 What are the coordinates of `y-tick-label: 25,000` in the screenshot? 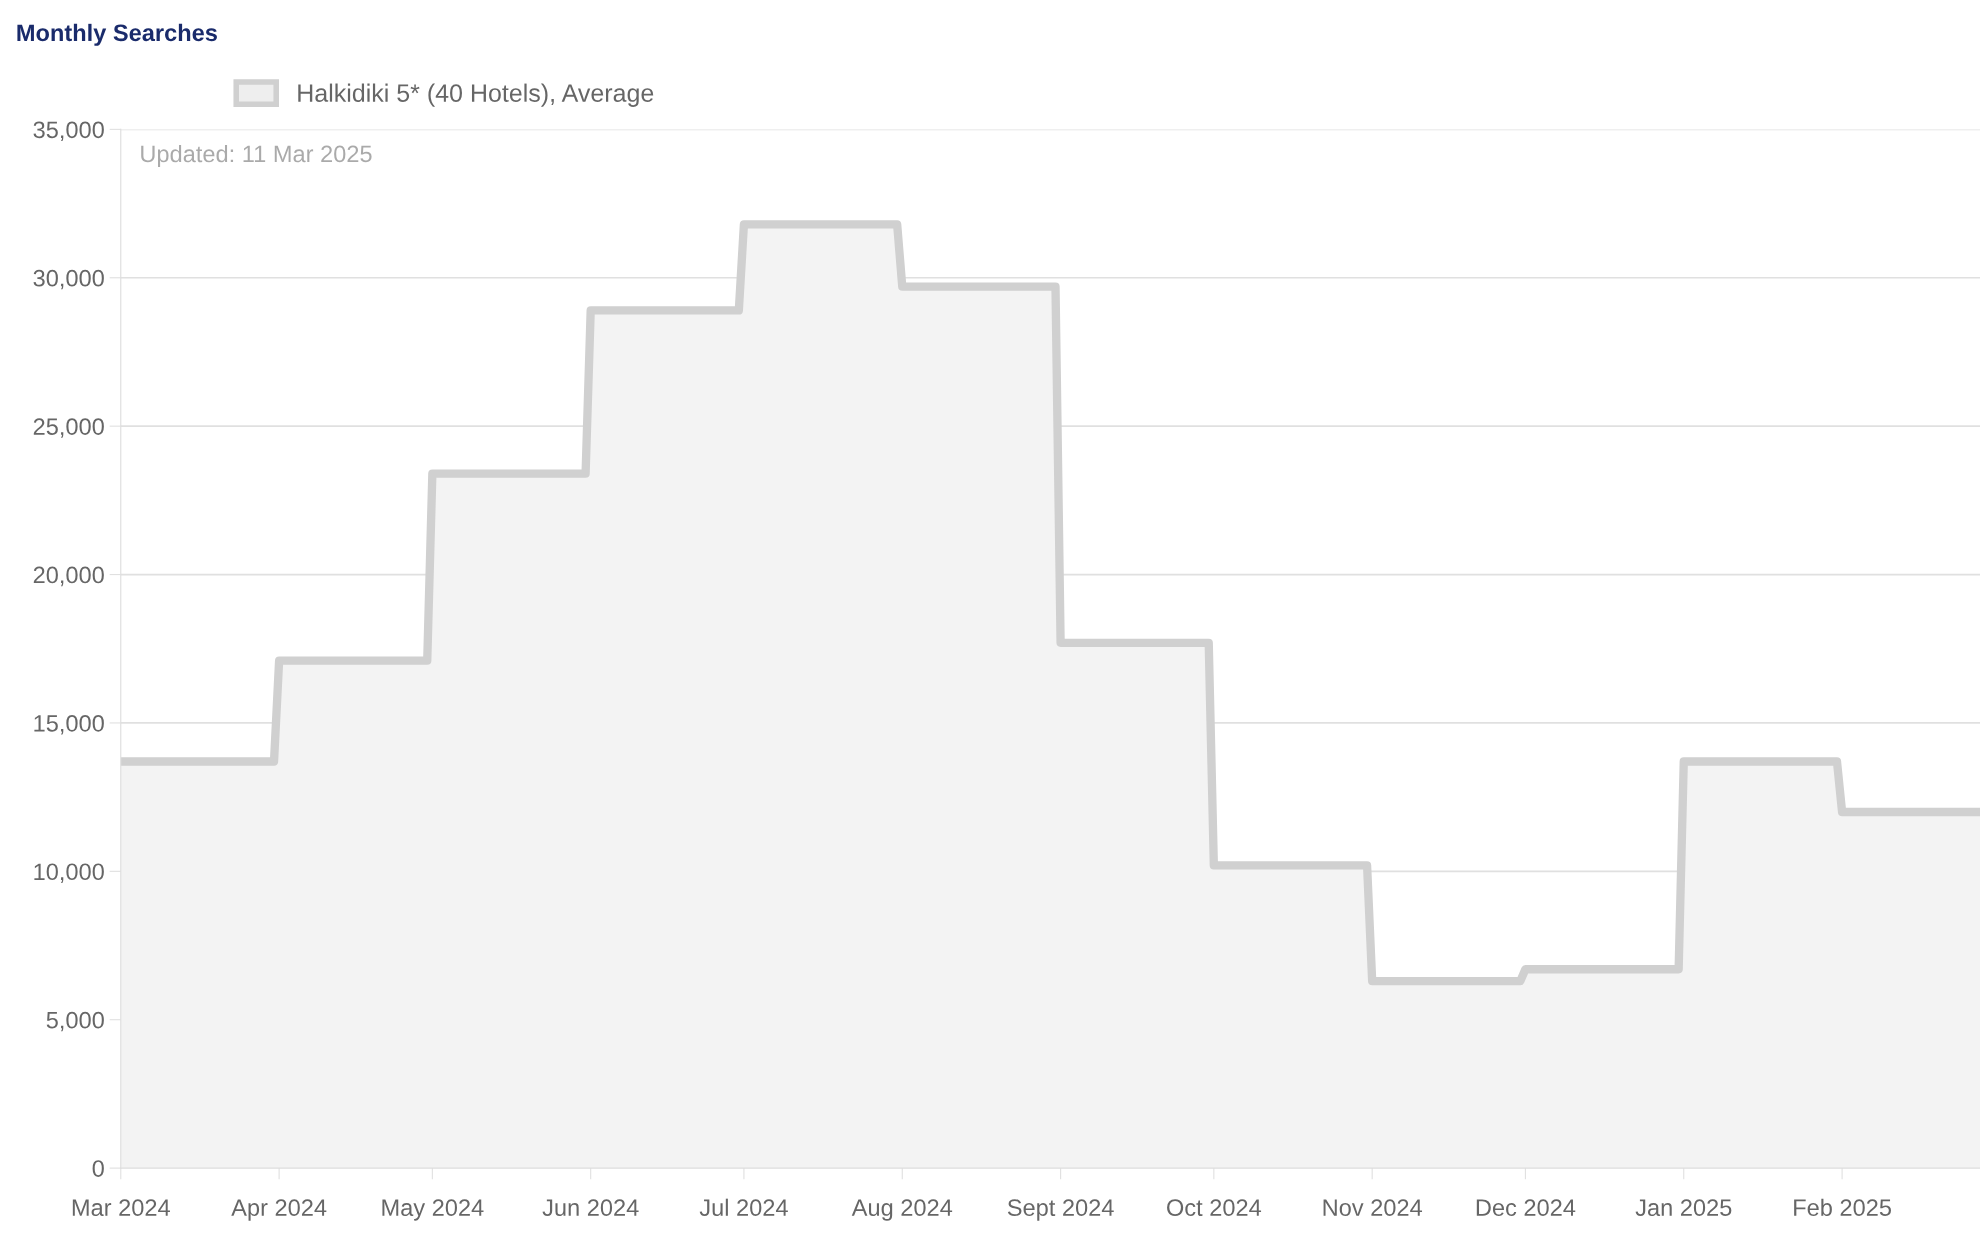 It's located at (68, 428).